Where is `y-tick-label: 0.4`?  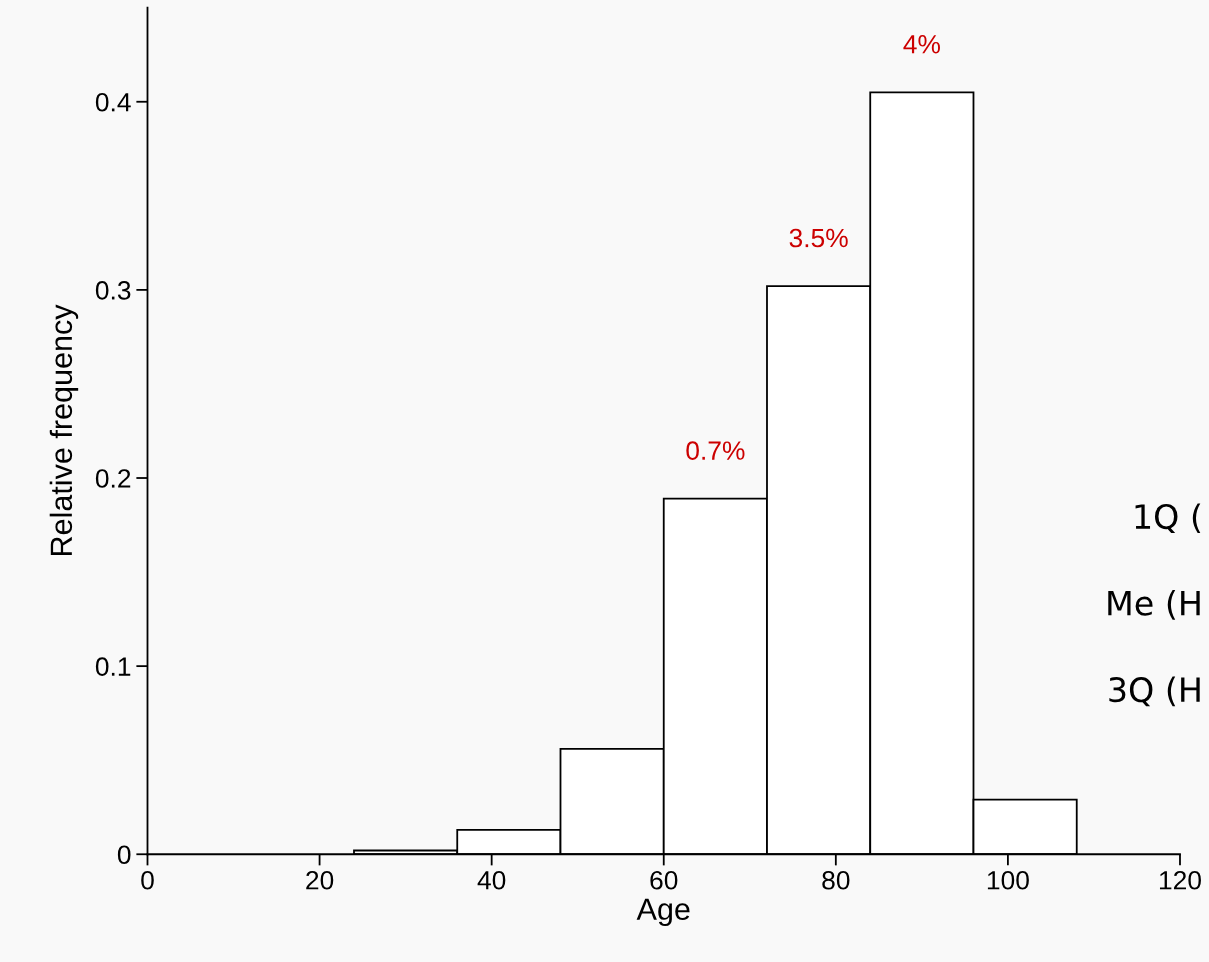
y-tick-label: 0.4 is located at coordinates (113, 102).